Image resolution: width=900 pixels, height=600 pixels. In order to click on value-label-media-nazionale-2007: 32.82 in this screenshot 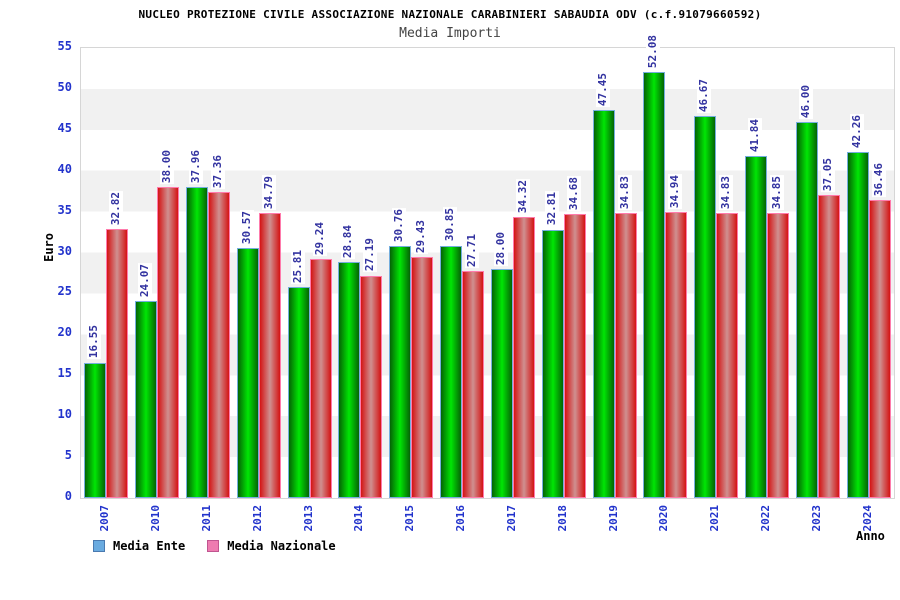, I will do `click(116, 209)`.